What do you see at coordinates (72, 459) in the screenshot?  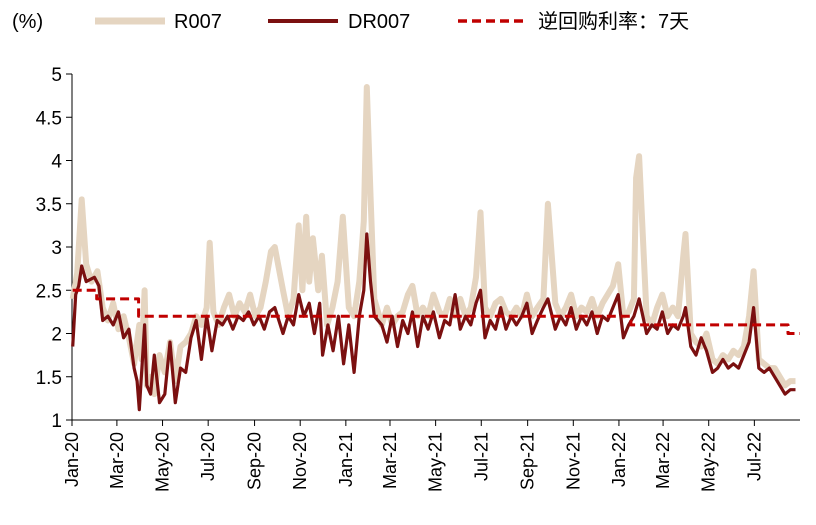 I see `x-tick-label: Jan-20` at bounding box center [72, 459].